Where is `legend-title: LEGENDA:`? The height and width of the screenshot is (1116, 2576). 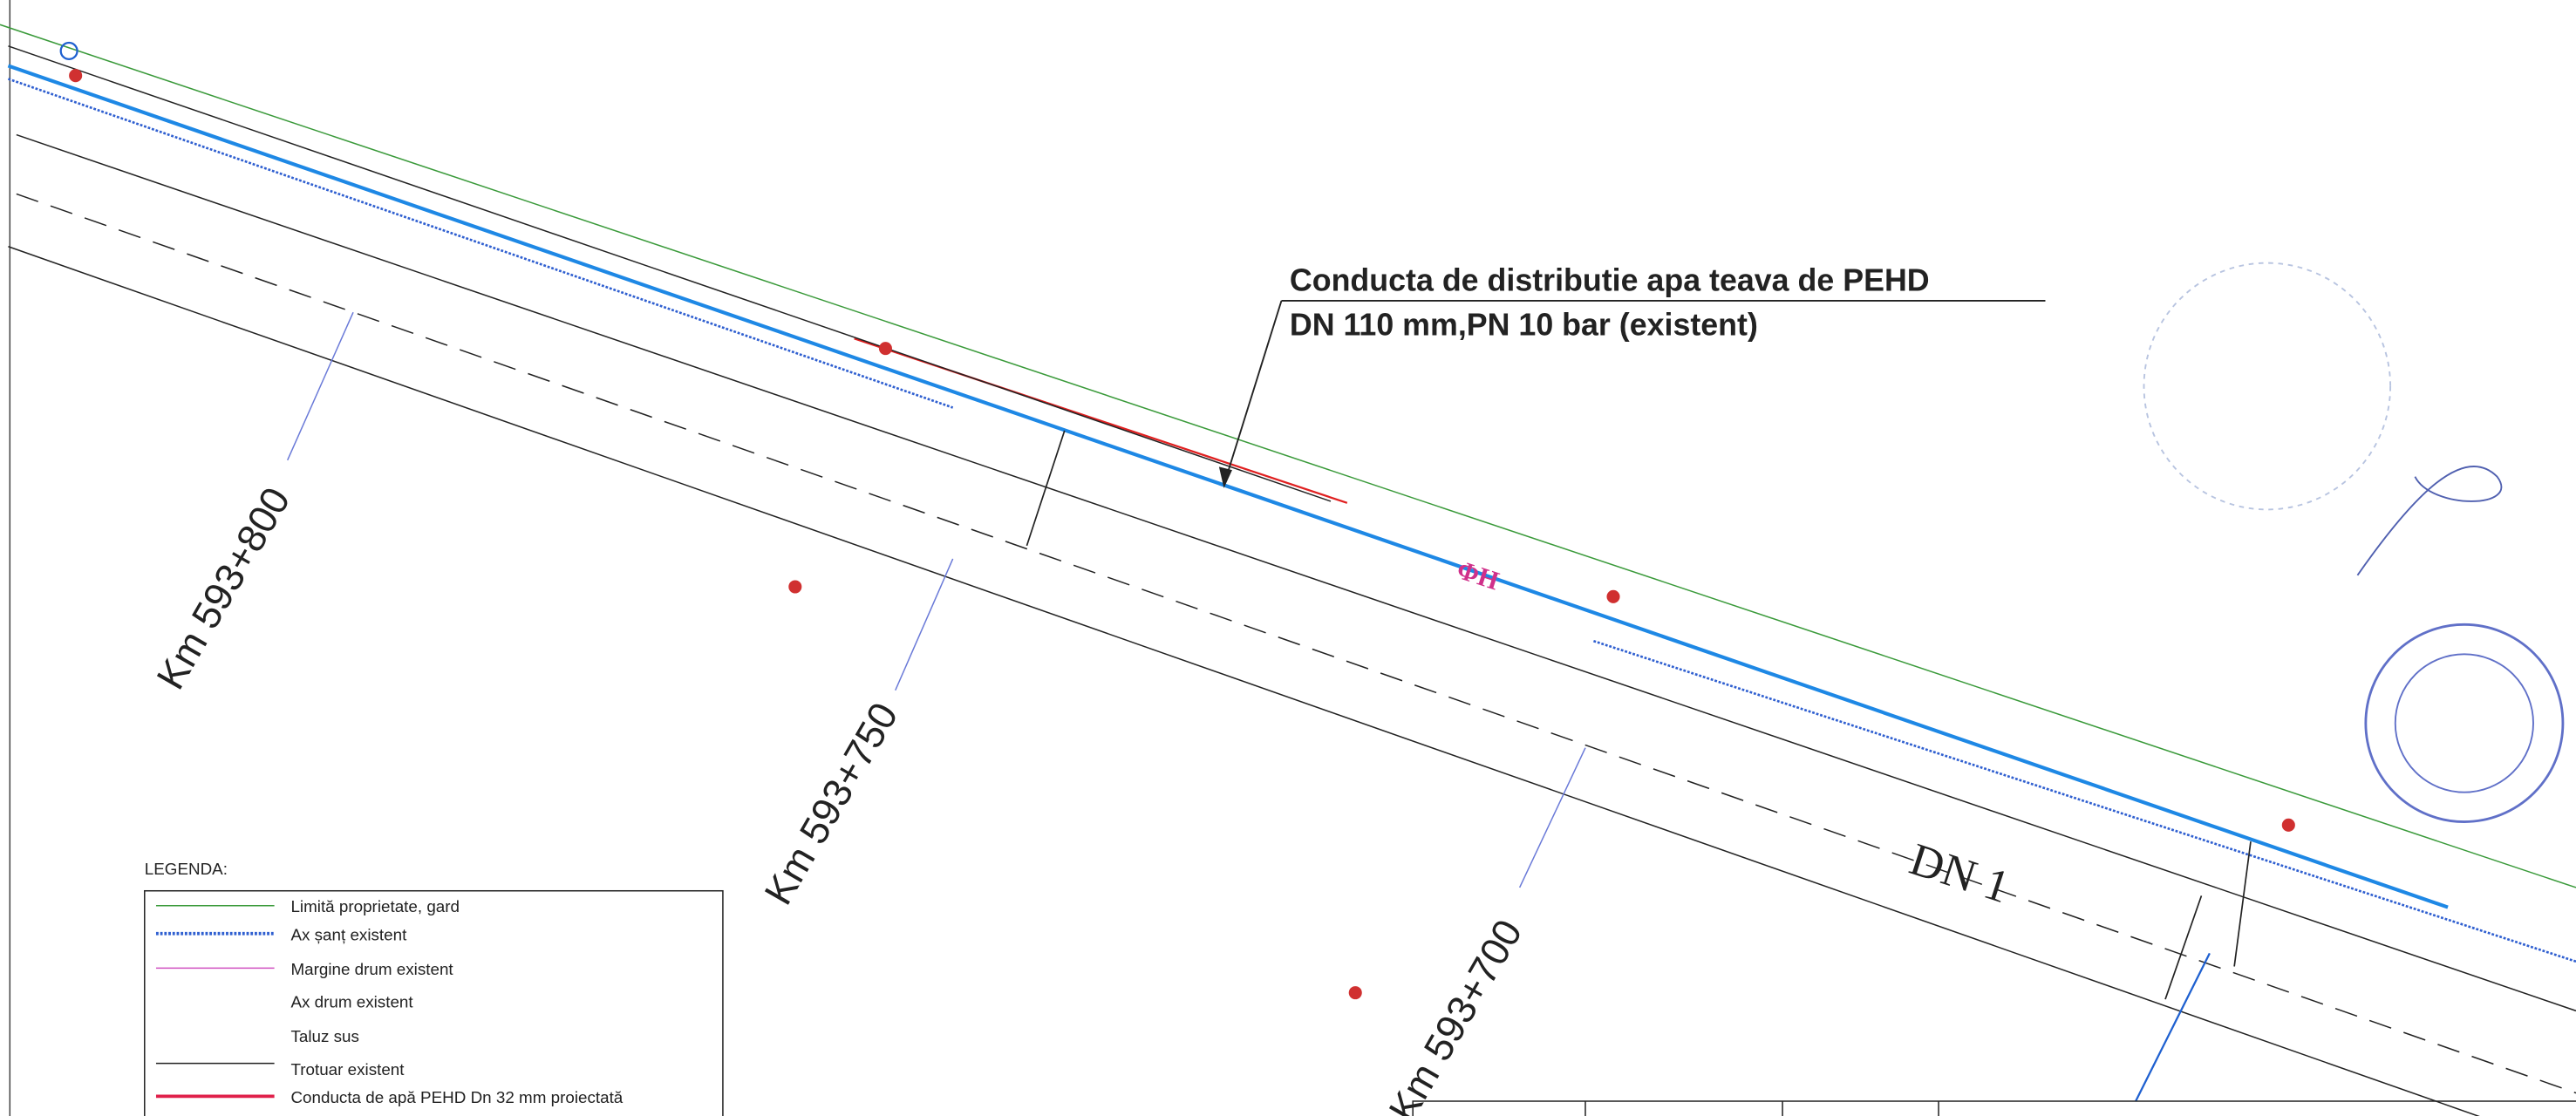 legend-title: LEGENDA: is located at coordinates (186, 869).